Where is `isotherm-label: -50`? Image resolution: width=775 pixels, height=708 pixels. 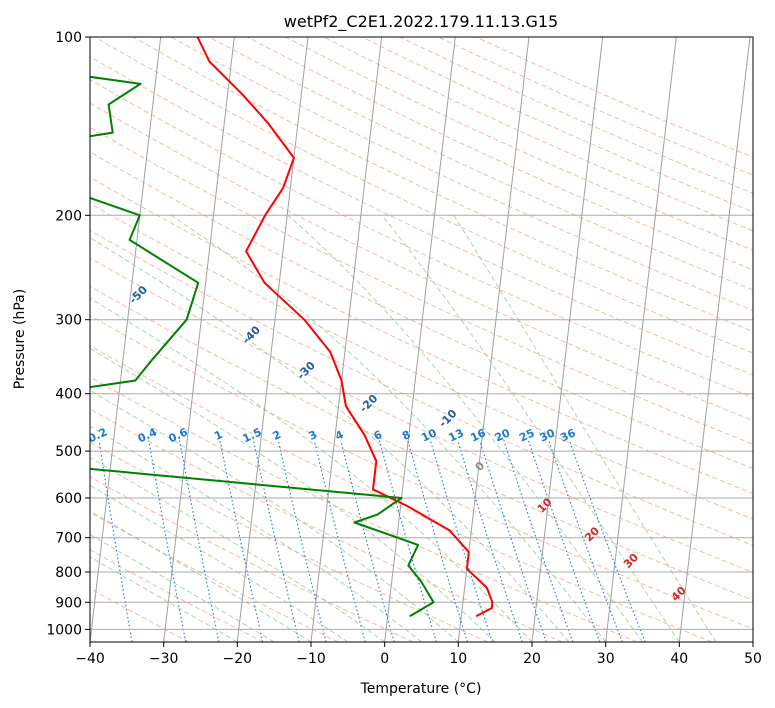 isotherm-label: -50 is located at coordinates (138, 294).